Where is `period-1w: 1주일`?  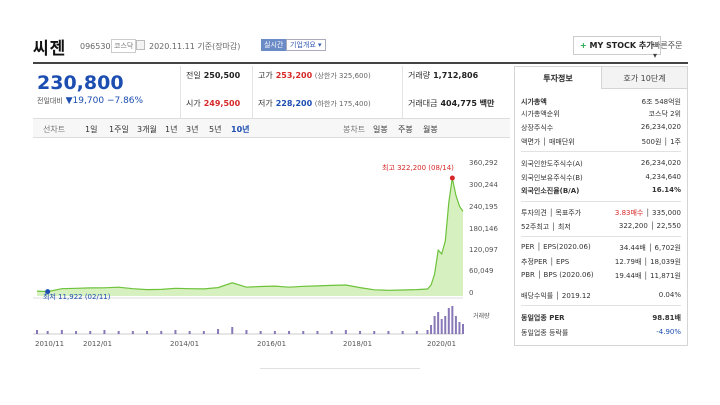
period-1w: 1주일 is located at coordinates (119, 129).